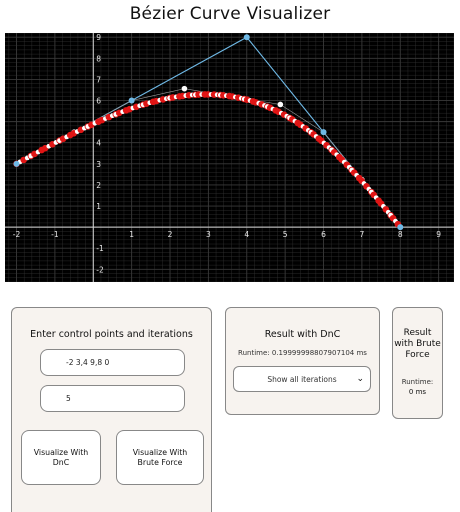  Describe the element at coordinates (111, 334) in the screenshot. I see `input-panel-title: Enter control points and iterations` at that location.